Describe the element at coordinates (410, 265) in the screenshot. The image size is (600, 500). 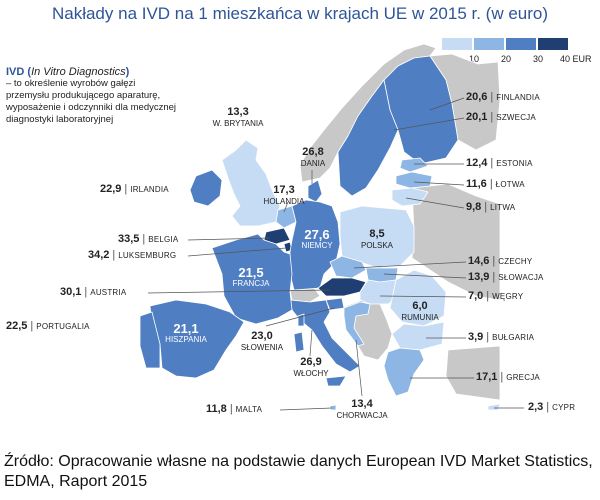
I see `leader-czech` at that location.